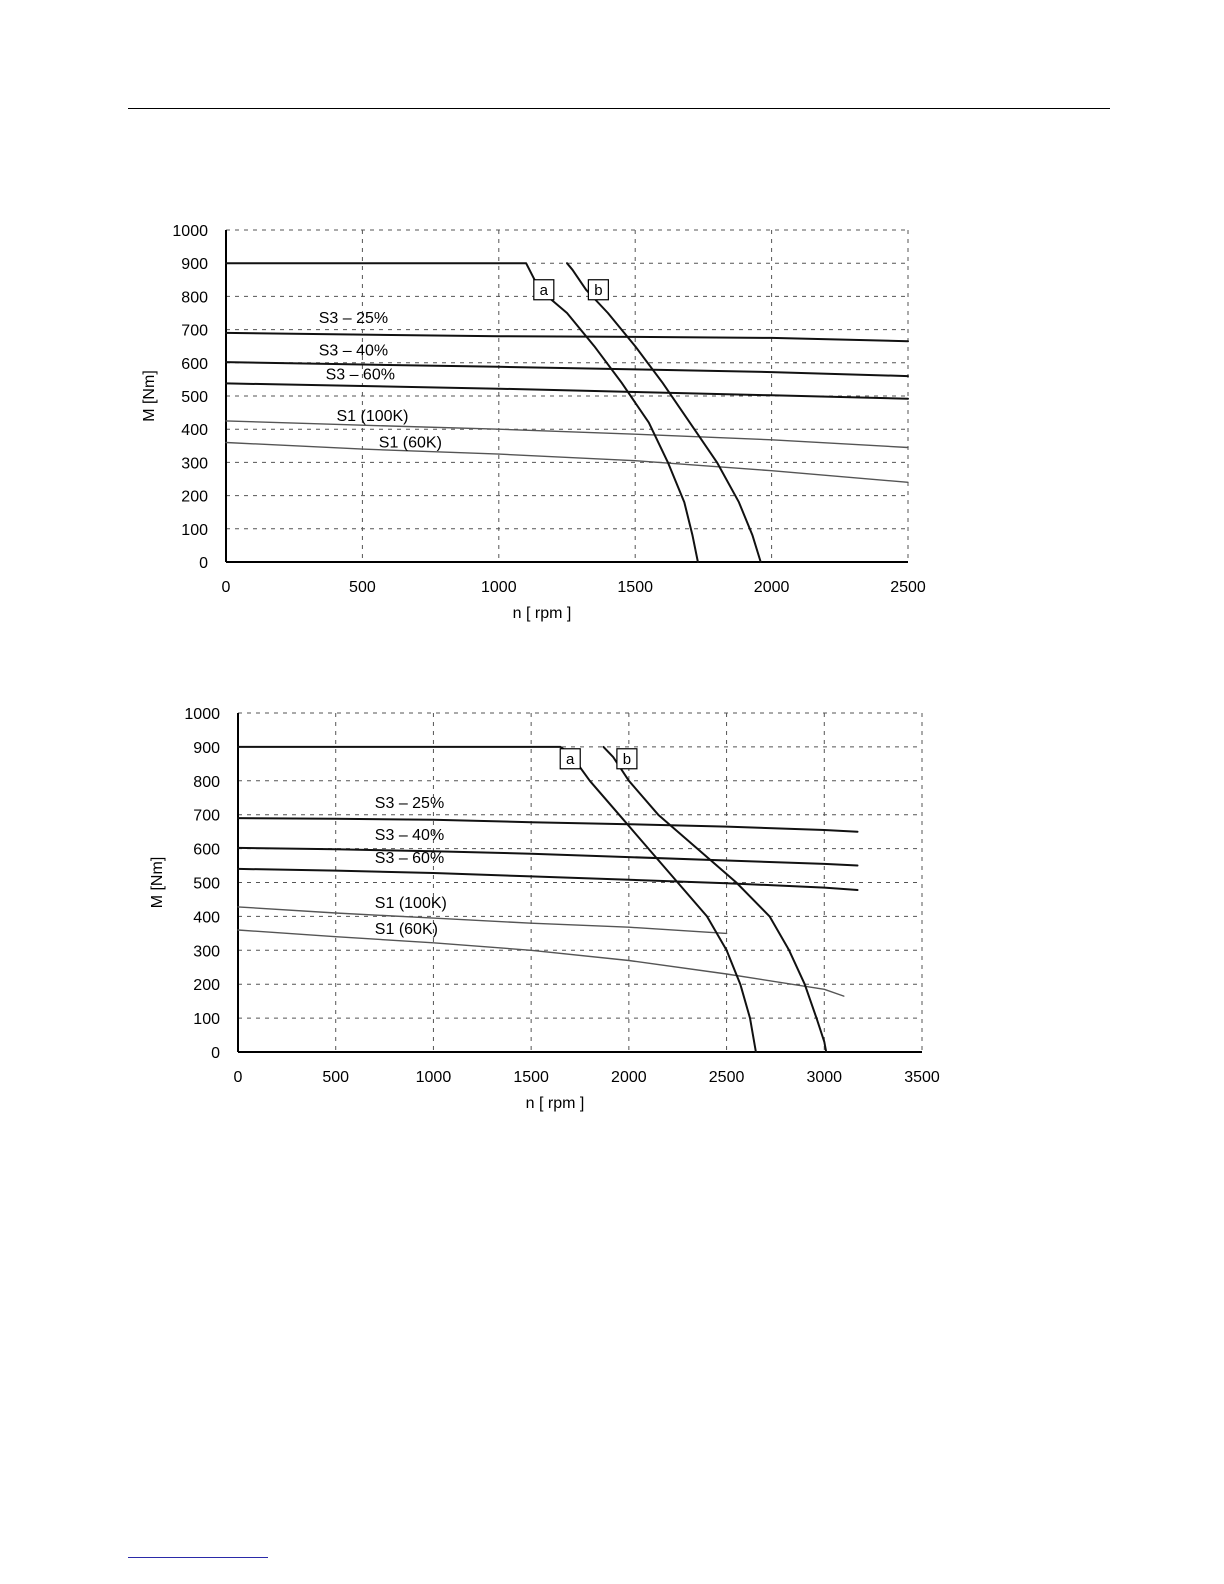  I want to click on header-rule, so click(619, 108).